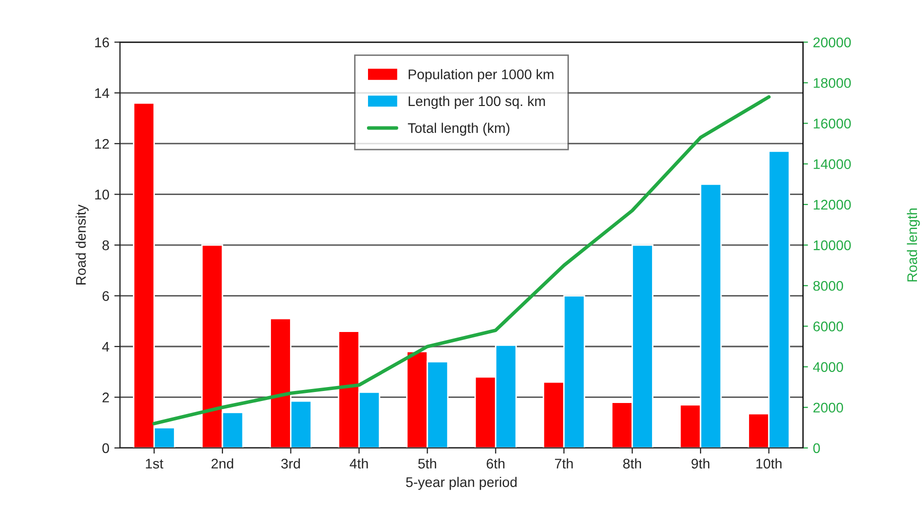 The image size is (923, 527). I want to click on y2-tick-label: 14000, so click(832, 164).